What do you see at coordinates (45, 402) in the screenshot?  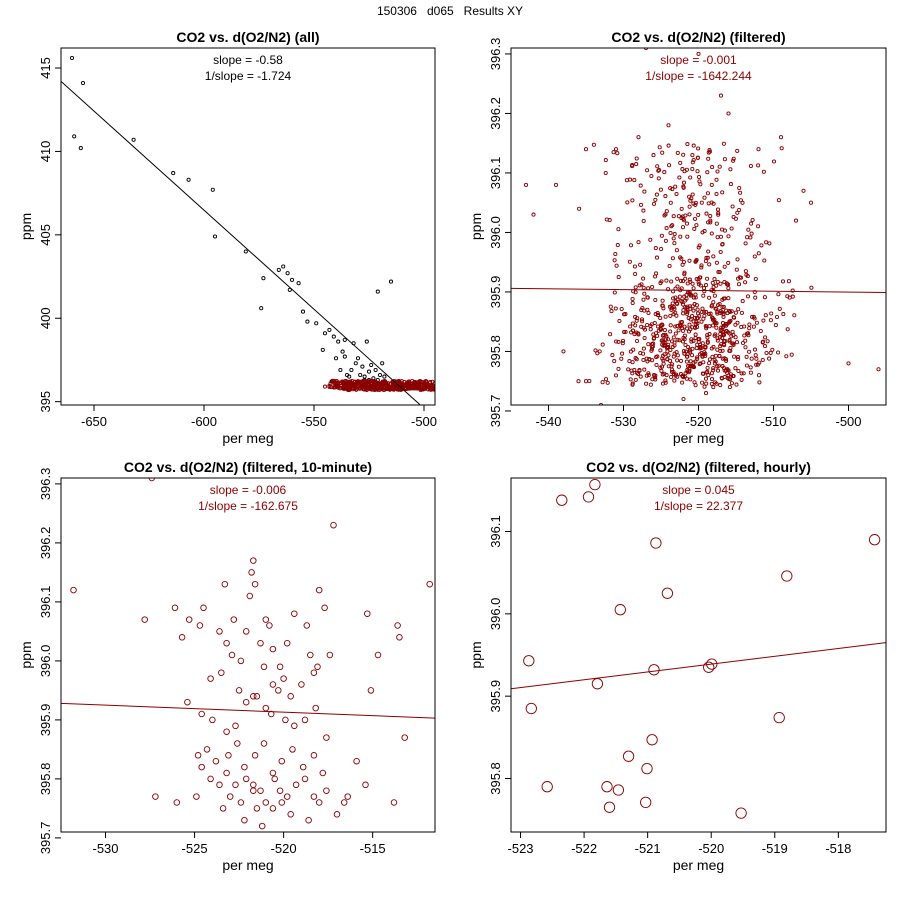 I see `y-tick-label: 395` at bounding box center [45, 402].